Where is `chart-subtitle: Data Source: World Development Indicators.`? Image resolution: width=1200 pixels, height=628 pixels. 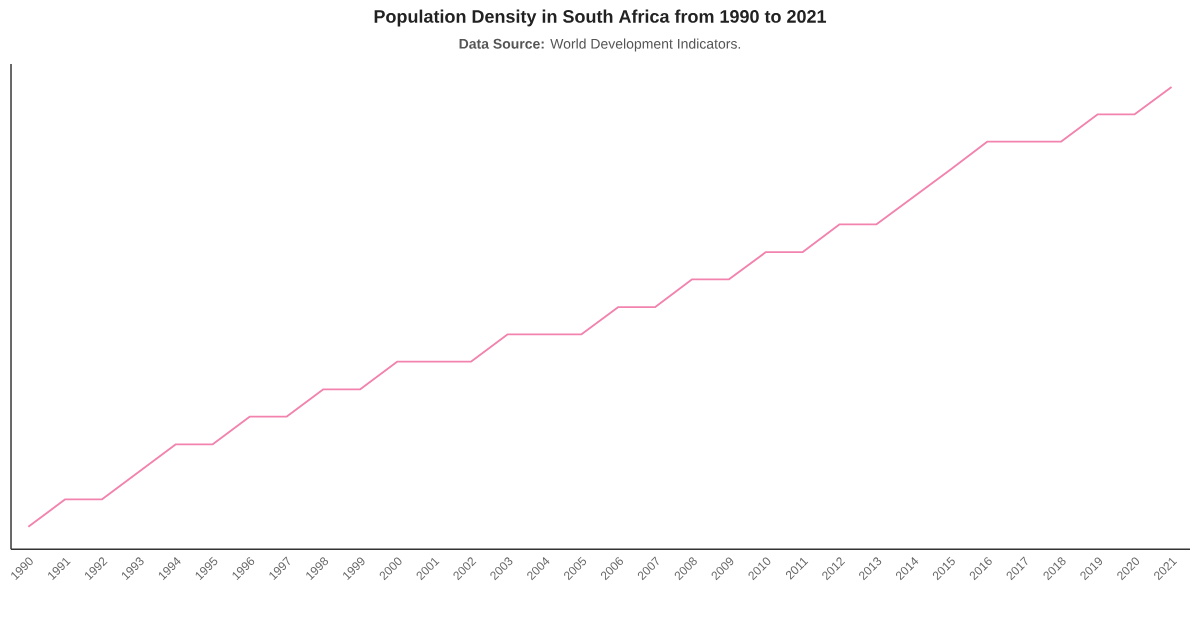 chart-subtitle: Data Source: World Development Indicators. is located at coordinates (600, 45).